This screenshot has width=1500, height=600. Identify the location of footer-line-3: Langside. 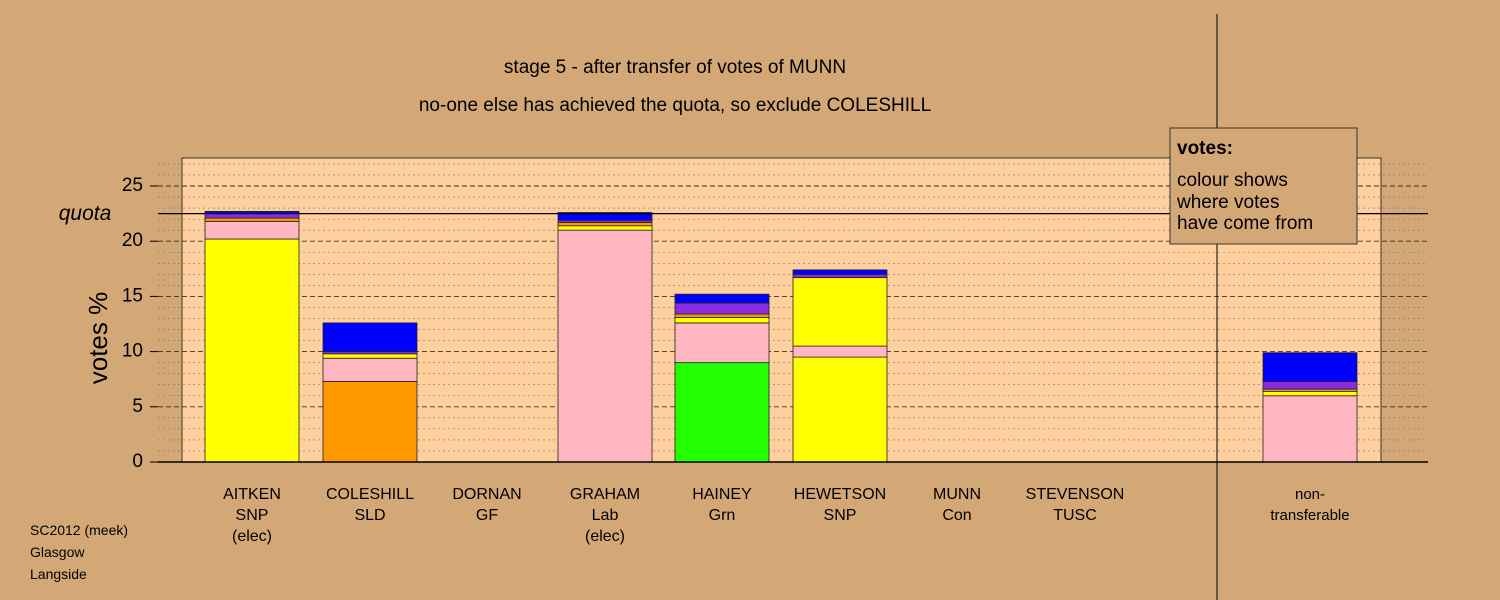
(58, 574).